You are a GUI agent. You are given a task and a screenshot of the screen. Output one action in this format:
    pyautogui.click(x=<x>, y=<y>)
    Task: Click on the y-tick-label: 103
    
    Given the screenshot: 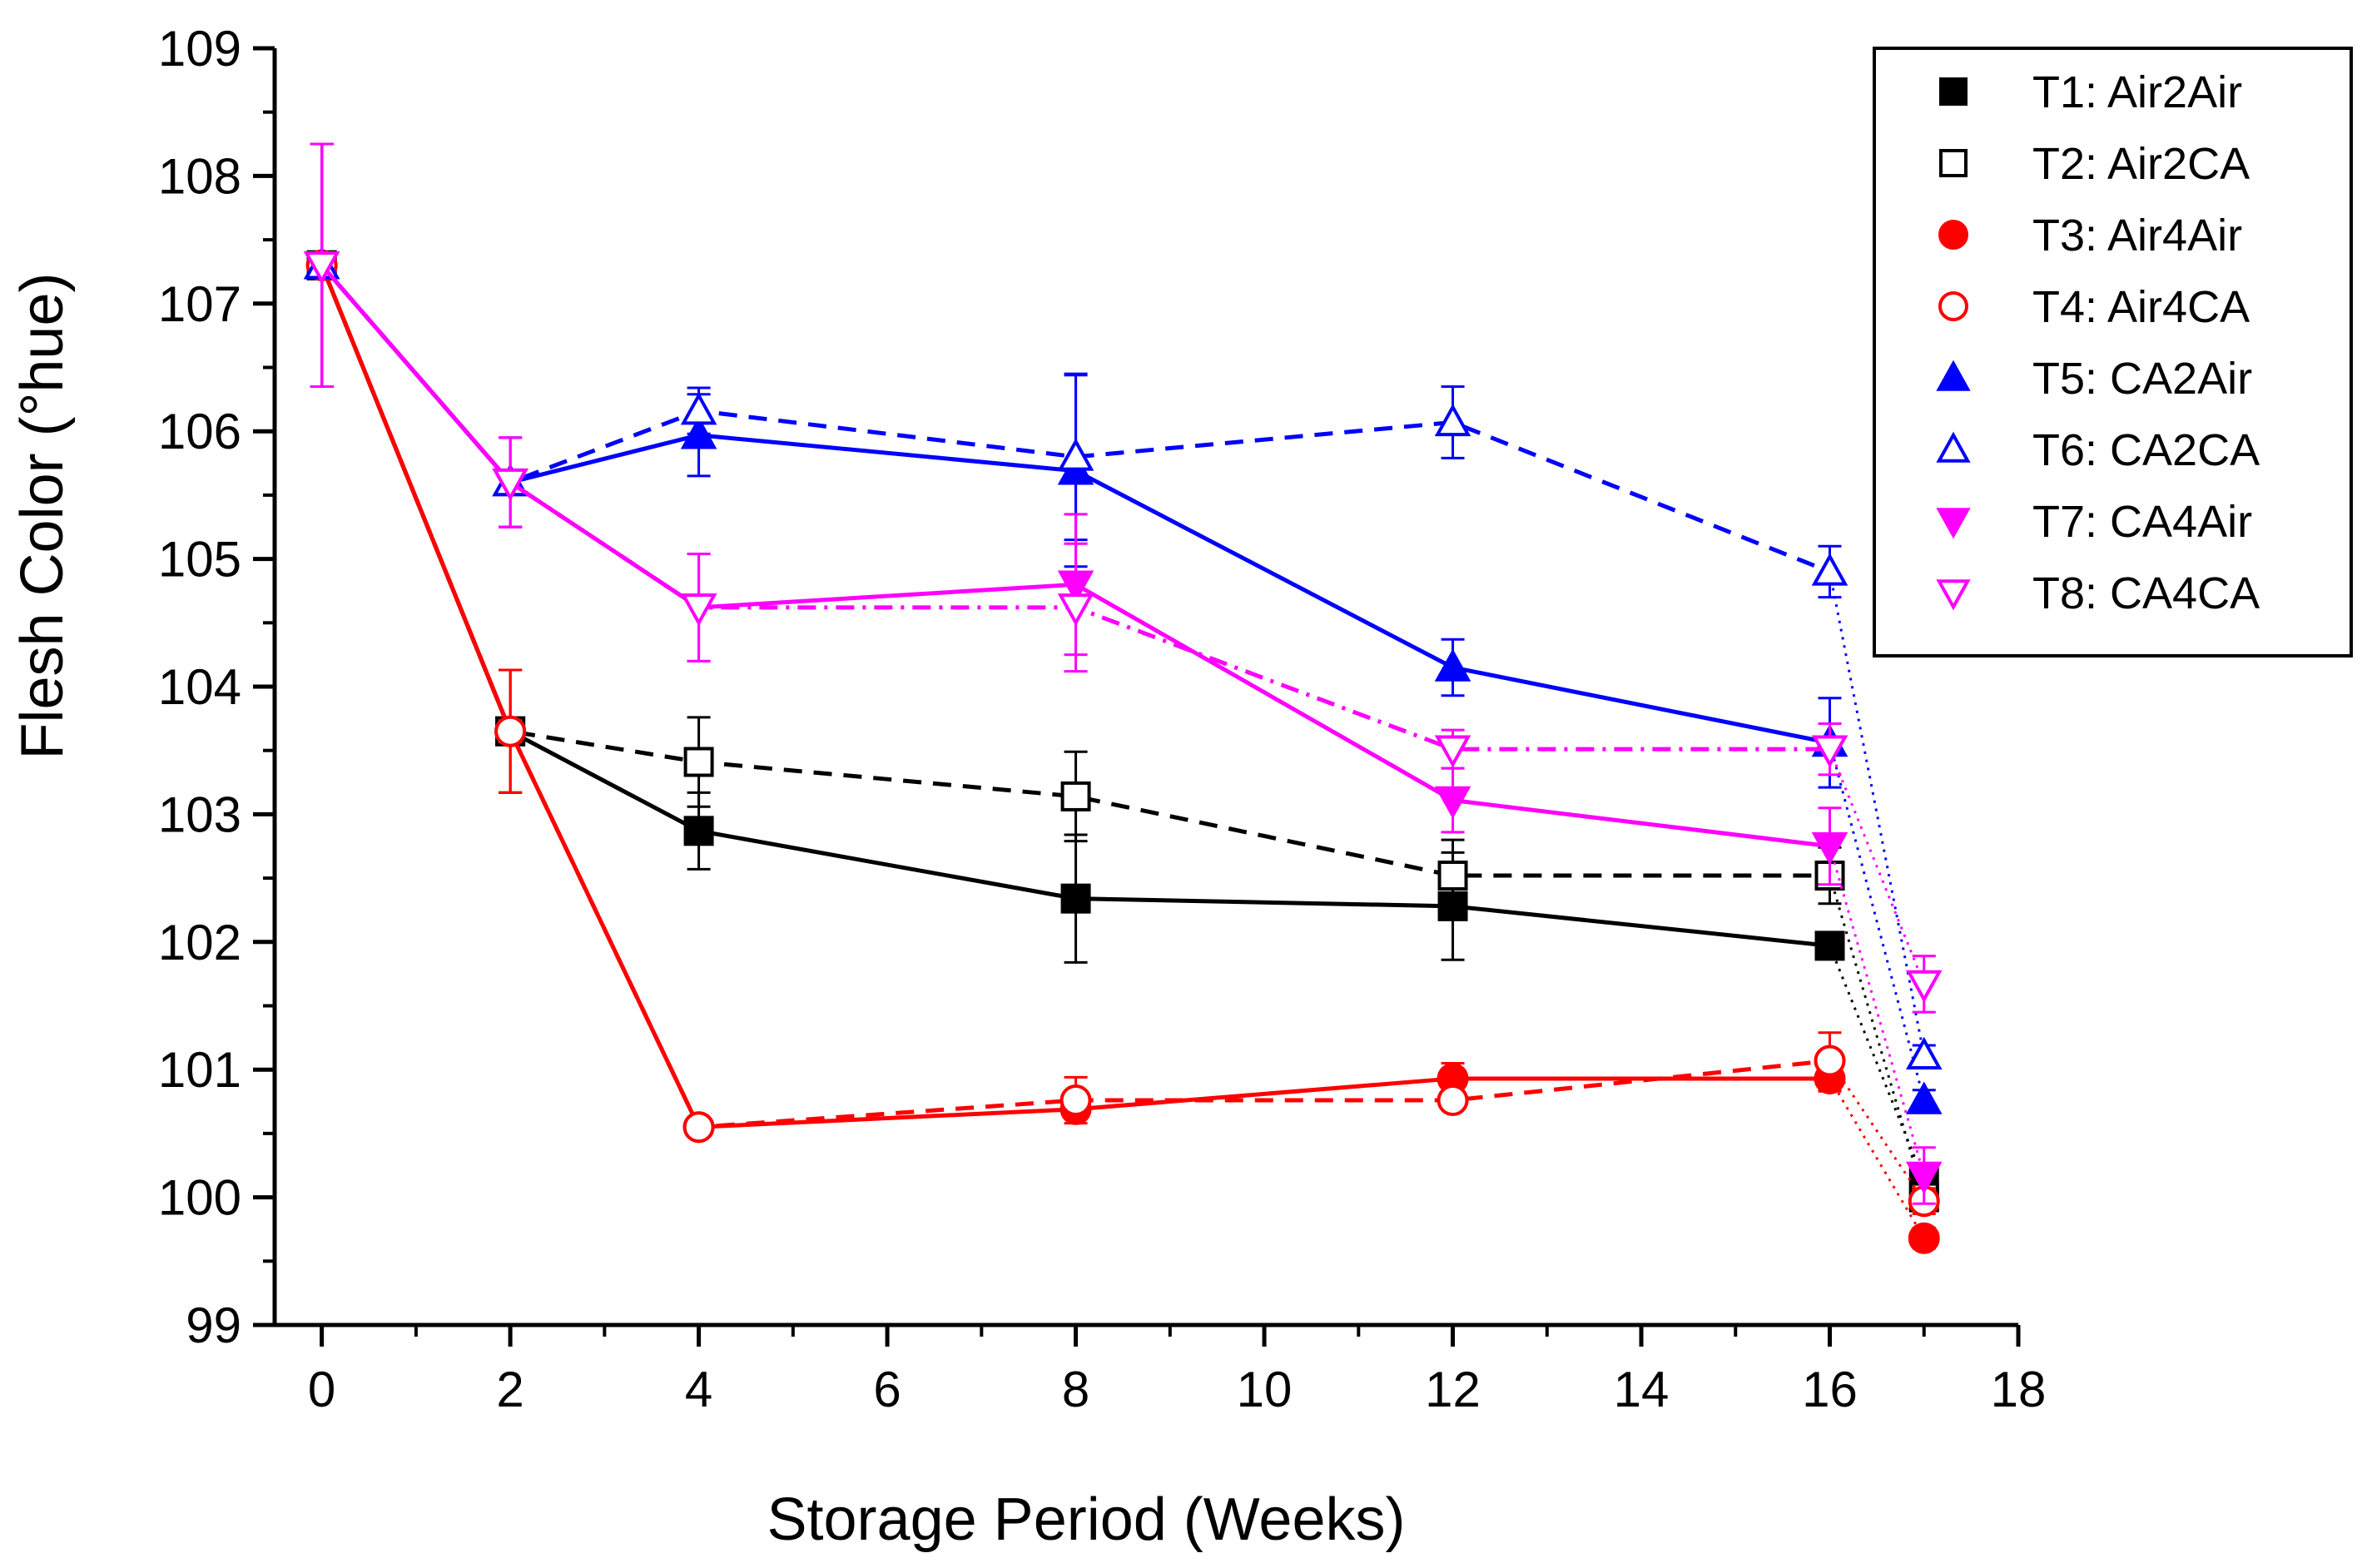 What is the action you would take?
    pyautogui.click(x=199, y=814)
    